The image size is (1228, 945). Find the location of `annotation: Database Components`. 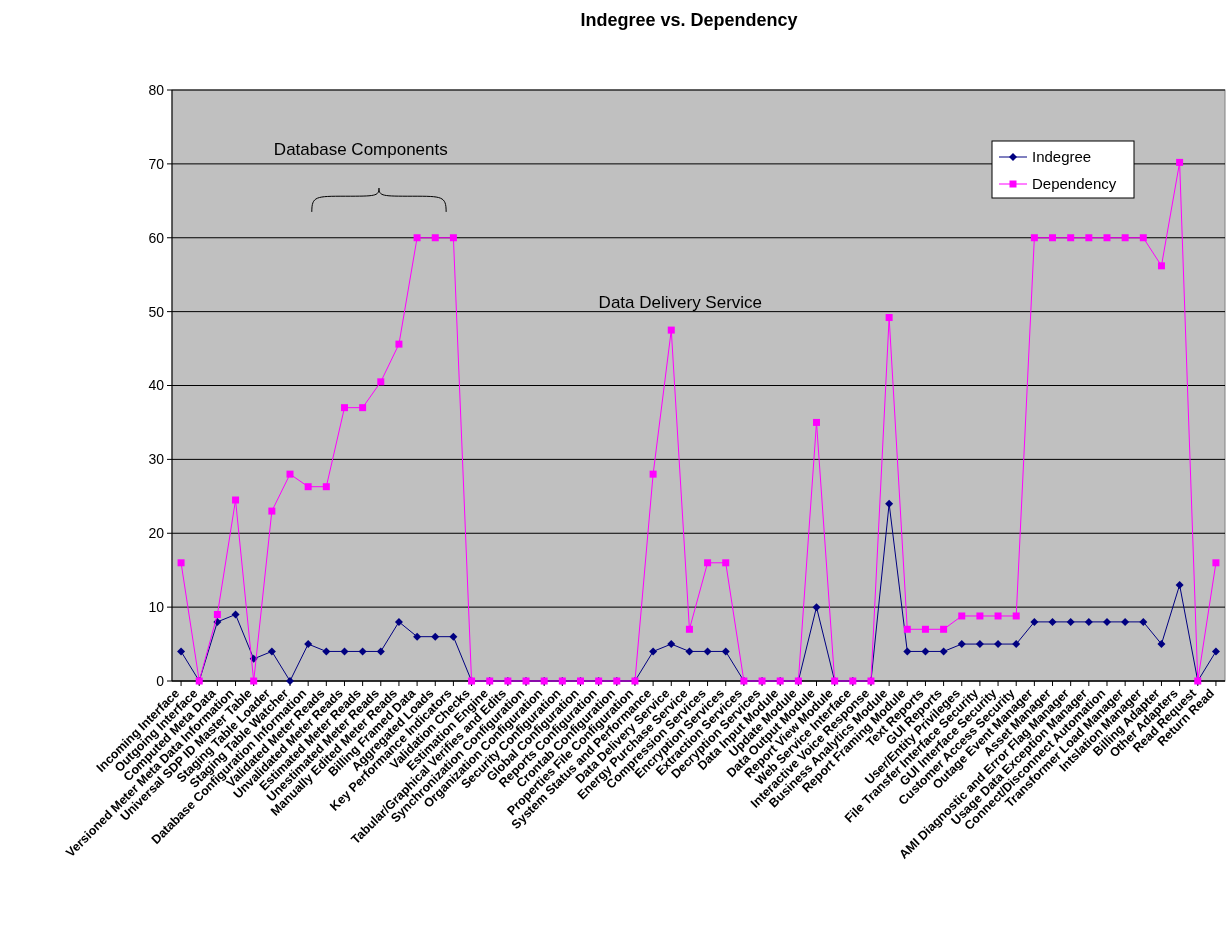

annotation: Database Components is located at coordinates (360, 150).